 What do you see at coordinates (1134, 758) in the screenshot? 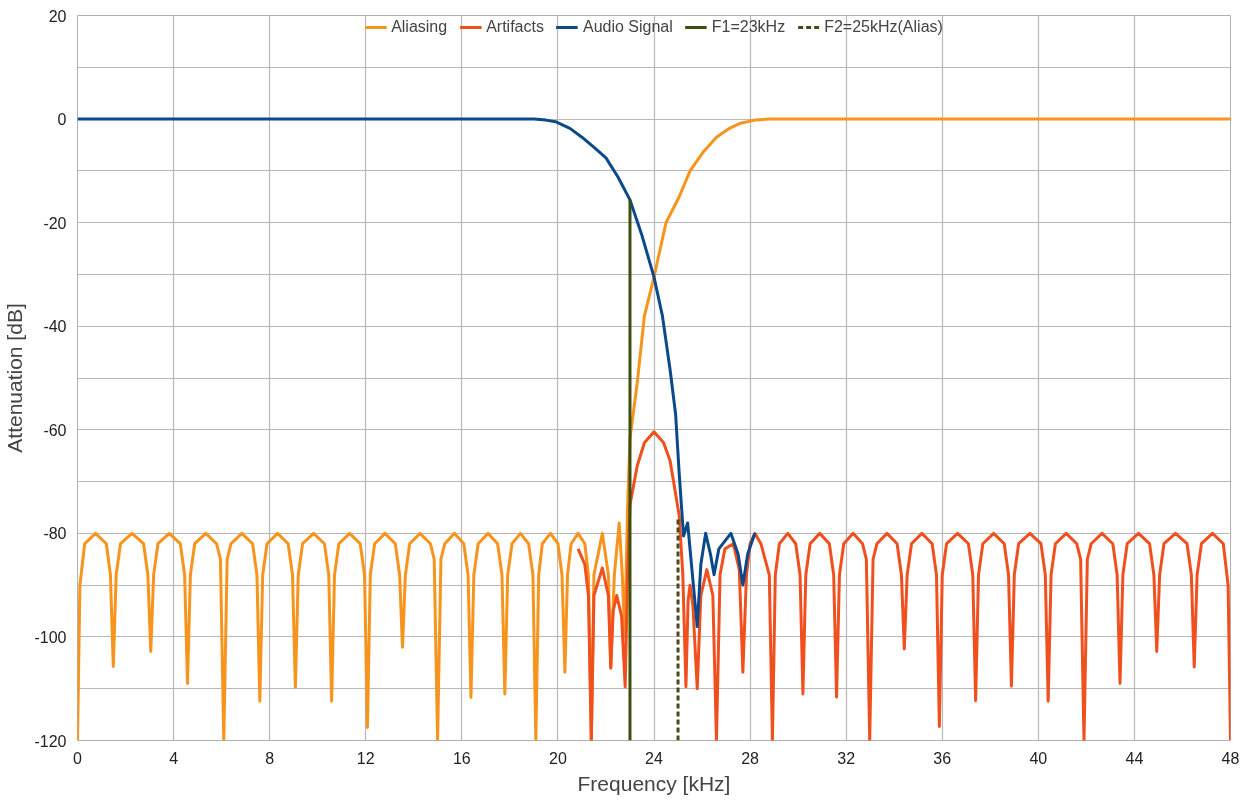
I see `x-tick-label: 44` at bounding box center [1134, 758].